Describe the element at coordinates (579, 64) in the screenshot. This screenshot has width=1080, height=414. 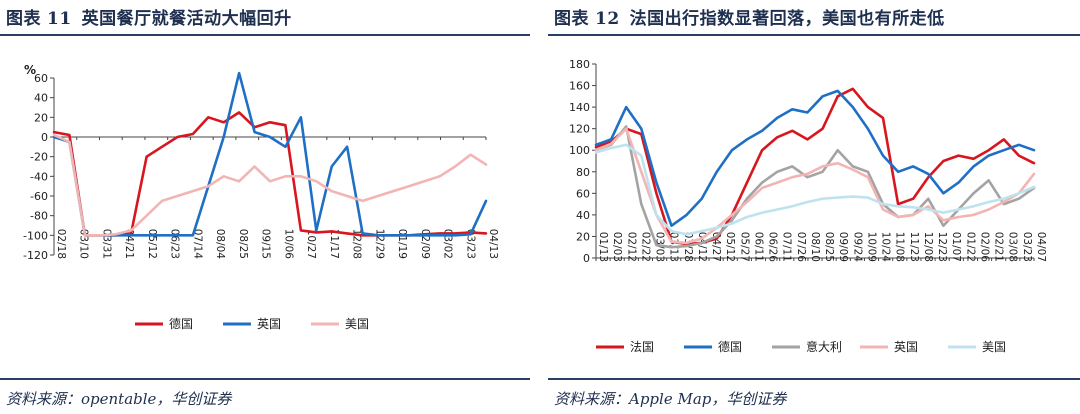
I see `right-ytick-label: 180` at that location.